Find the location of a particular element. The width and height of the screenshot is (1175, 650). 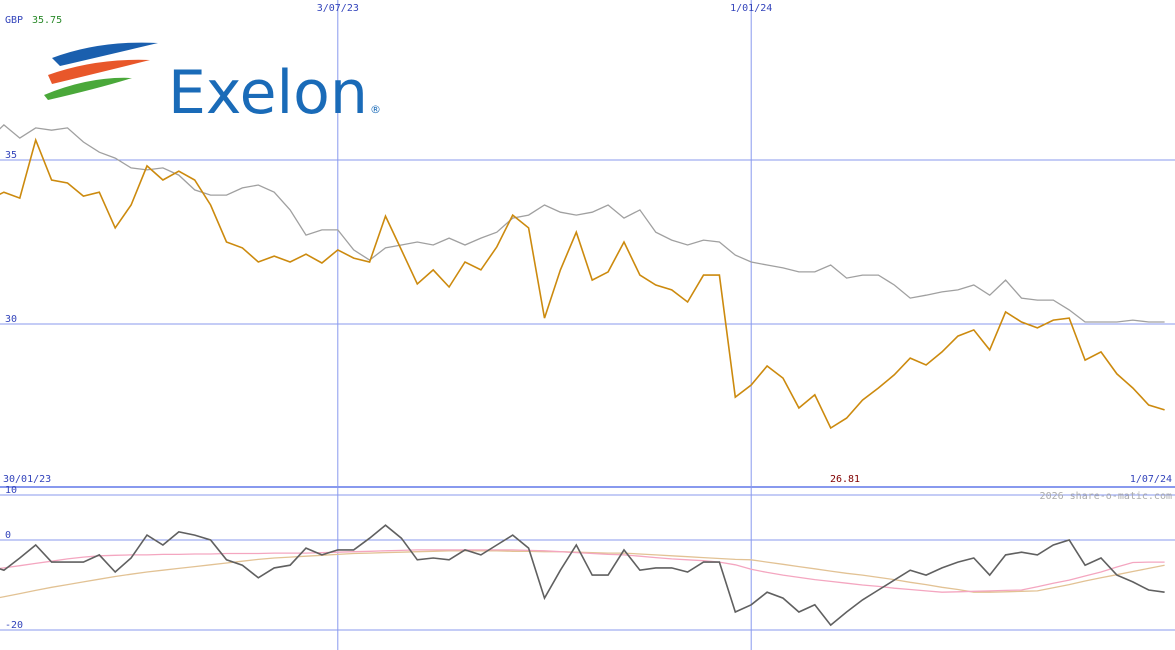

y-tick-label: 35 is located at coordinates (11, 155).